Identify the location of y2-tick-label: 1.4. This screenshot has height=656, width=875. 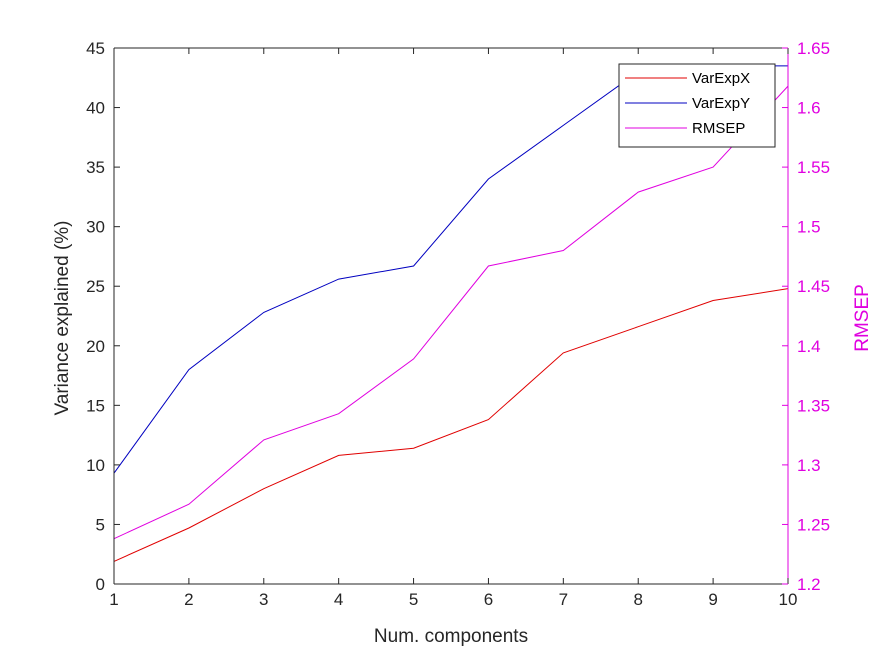
(809, 346).